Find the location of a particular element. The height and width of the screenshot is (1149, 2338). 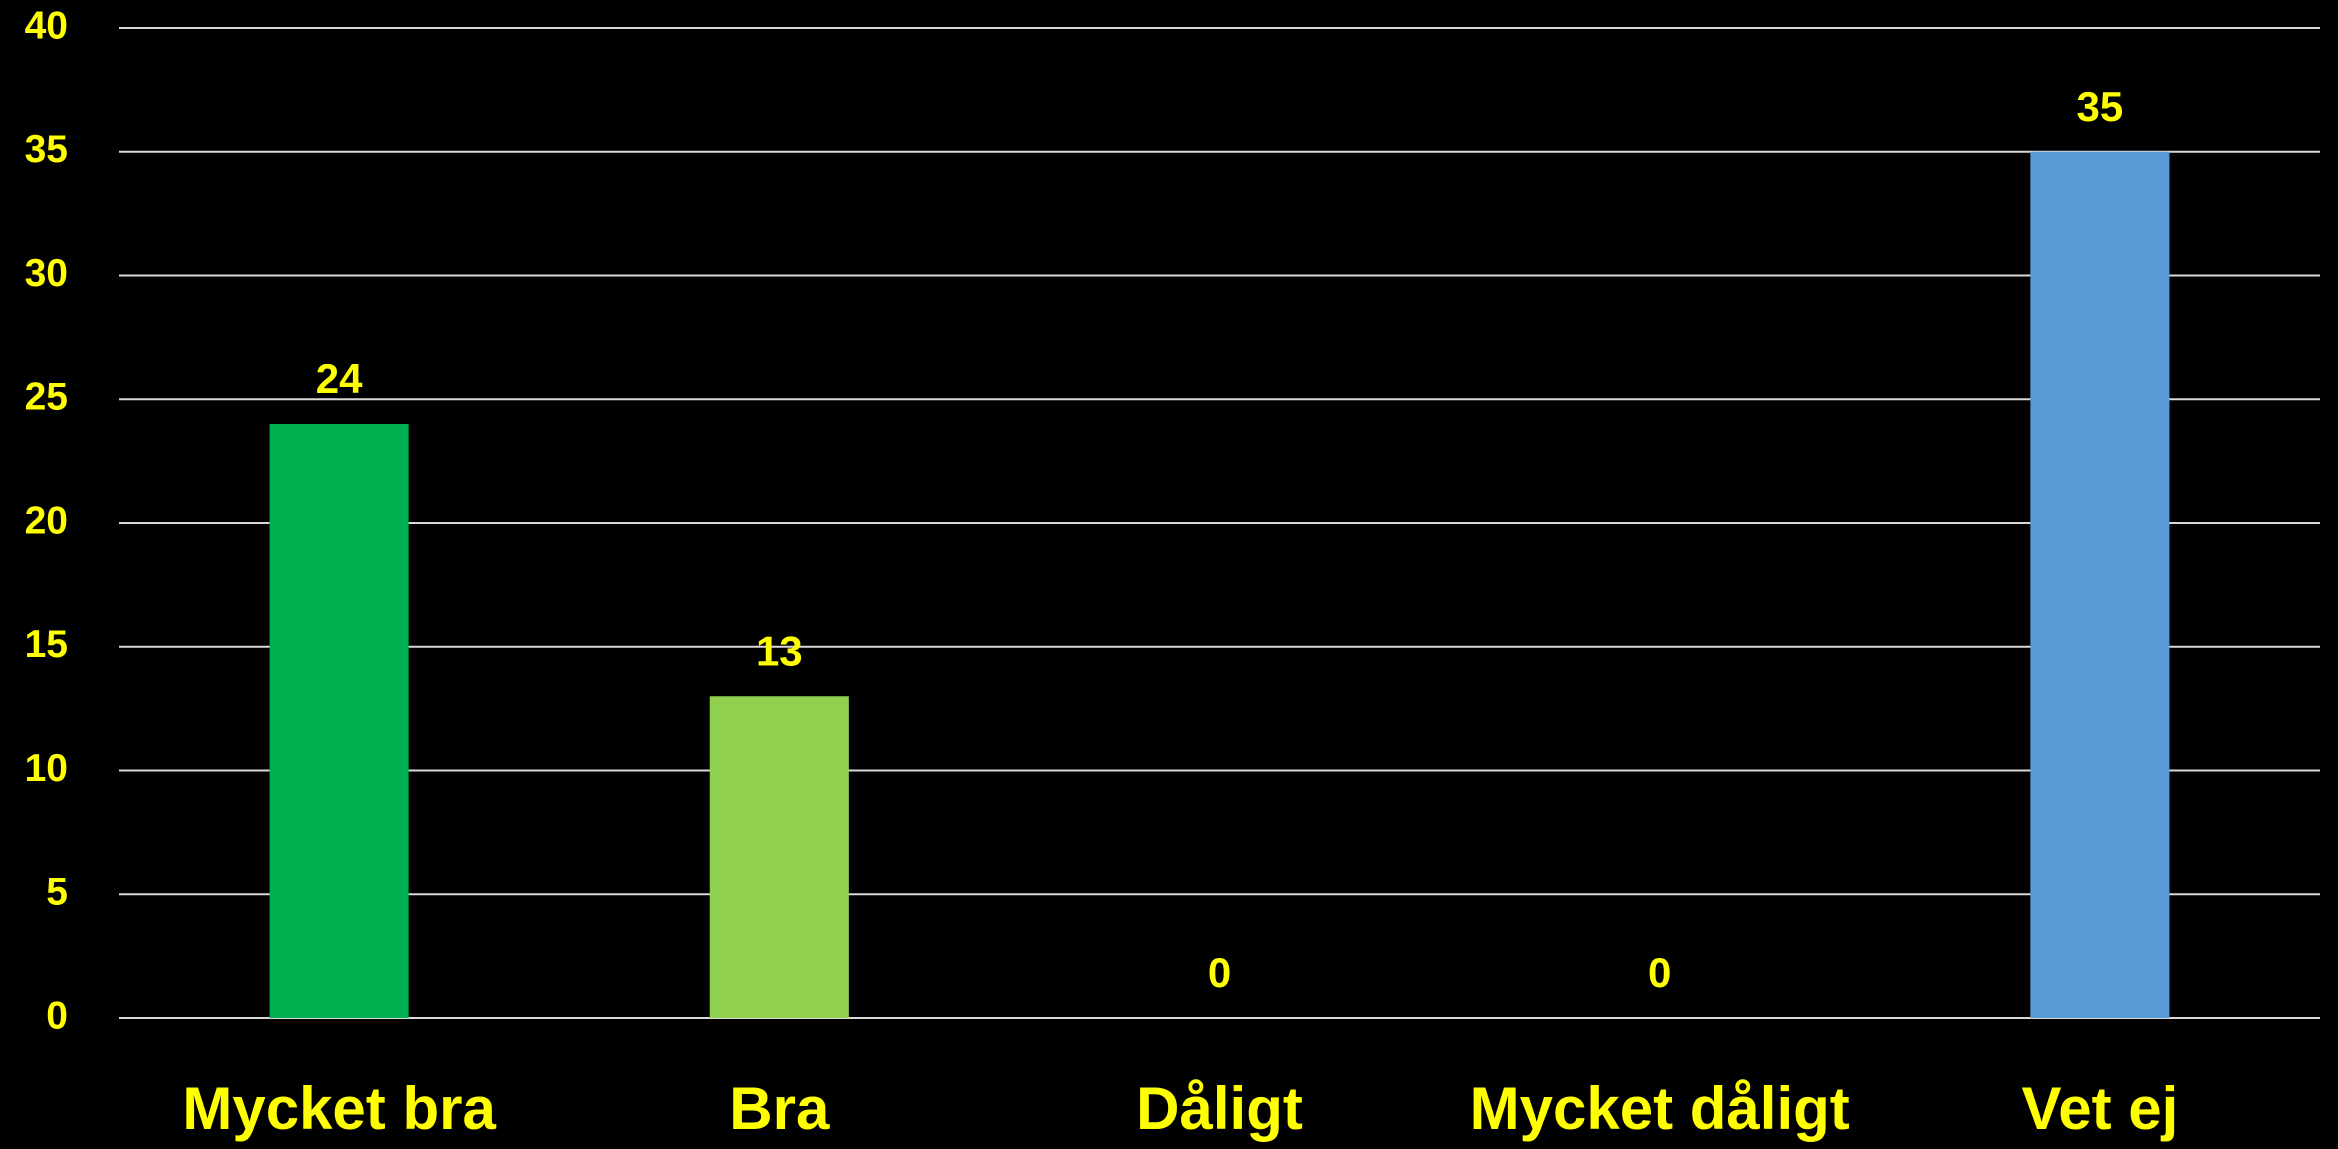

y-tick-label: 0 is located at coordinates (57, 1015).